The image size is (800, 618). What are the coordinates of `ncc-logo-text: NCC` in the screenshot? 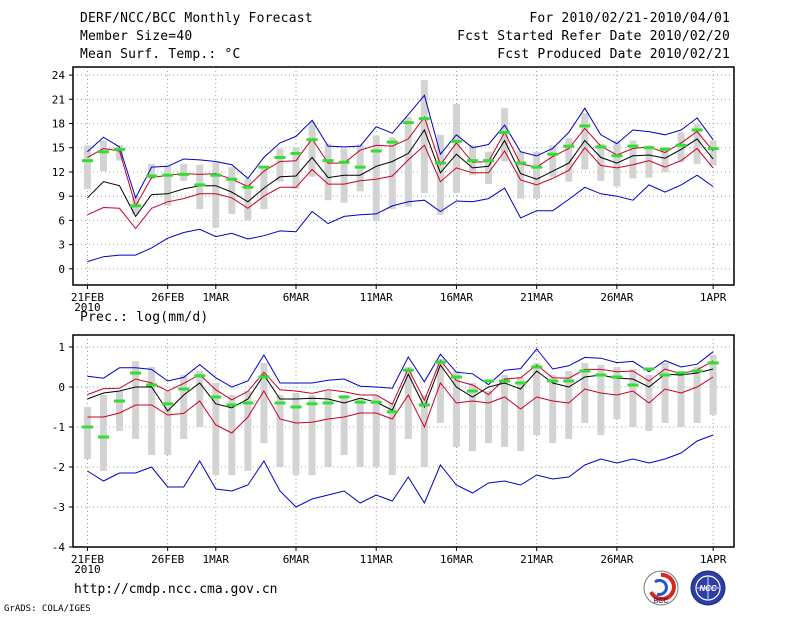 It's located at (708, 588).